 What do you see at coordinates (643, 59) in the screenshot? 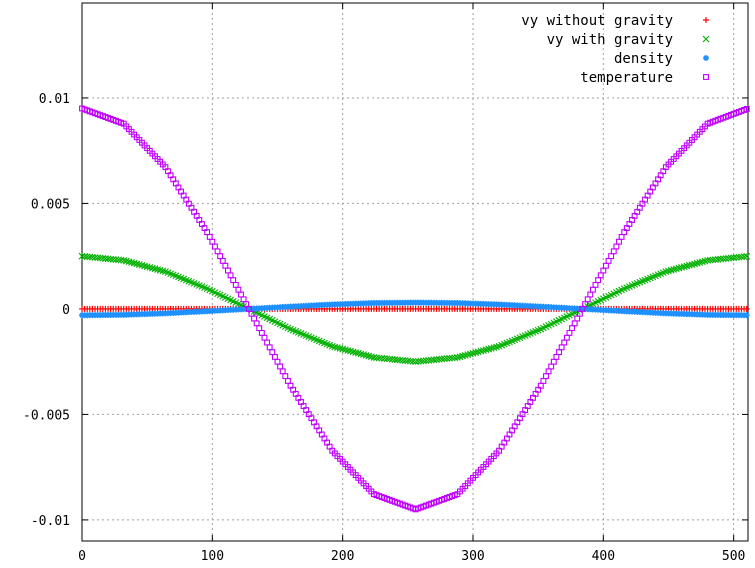
I see `legend-label: density` at bounding box center [643, 59].